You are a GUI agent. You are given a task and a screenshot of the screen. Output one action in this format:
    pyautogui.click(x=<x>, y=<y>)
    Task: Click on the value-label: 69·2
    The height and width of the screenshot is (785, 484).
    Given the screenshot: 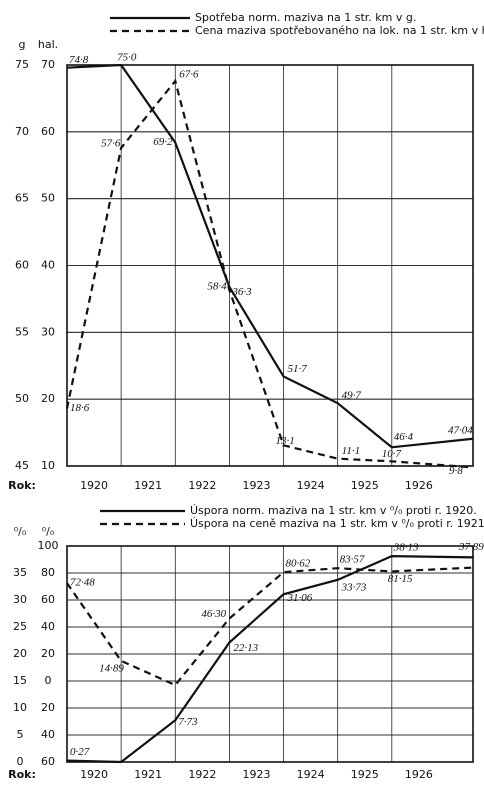 What is the action you would take?
    pyautogui.click(x=163, y=142)
    